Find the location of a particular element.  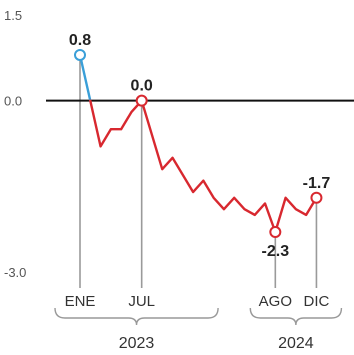

x-tick-label: ENE is located at coordinates (80, 301).